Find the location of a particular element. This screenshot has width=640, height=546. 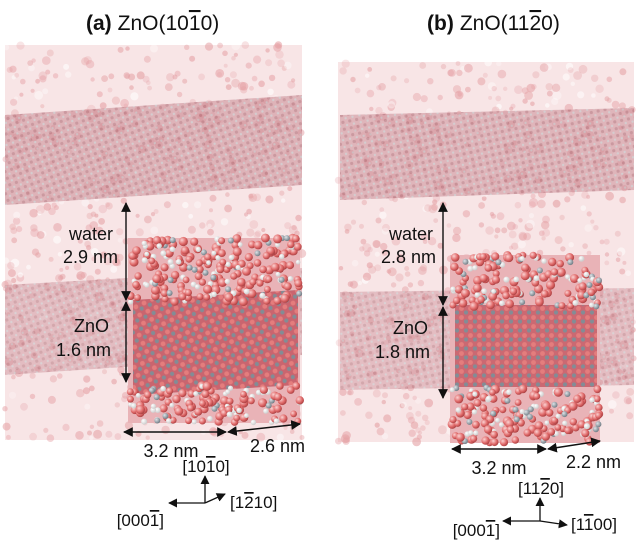

box-depth: 2.2 nm is located at coordinates (593, 462).